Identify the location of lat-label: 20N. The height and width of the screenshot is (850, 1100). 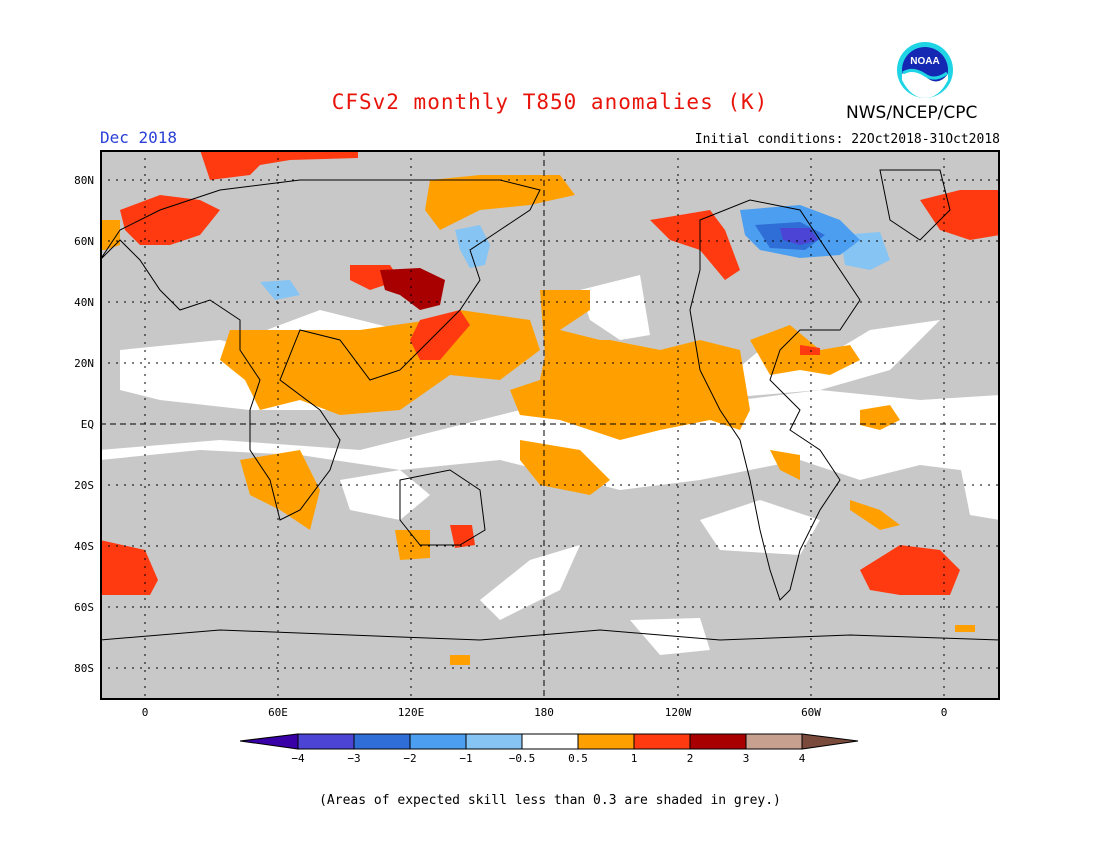
(84, 363).